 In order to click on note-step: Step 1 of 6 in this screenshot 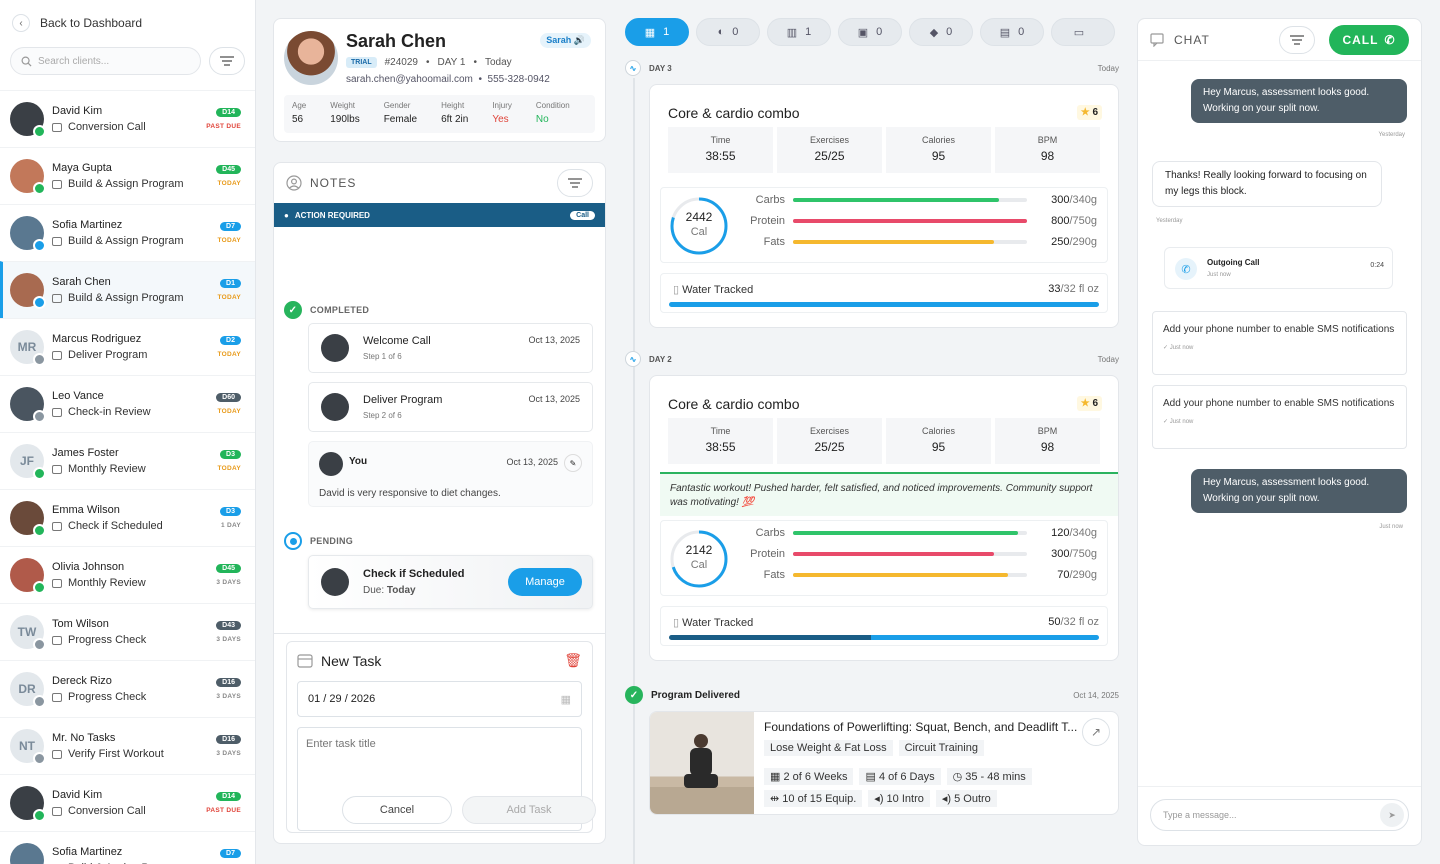, I will do `click(382, 356)`.